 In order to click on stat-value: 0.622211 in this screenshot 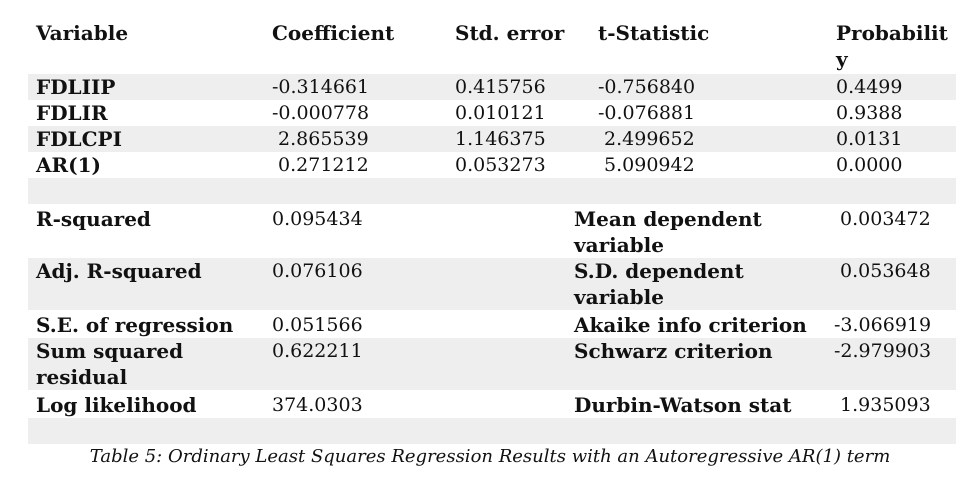, I will do `click(317, 351)`.